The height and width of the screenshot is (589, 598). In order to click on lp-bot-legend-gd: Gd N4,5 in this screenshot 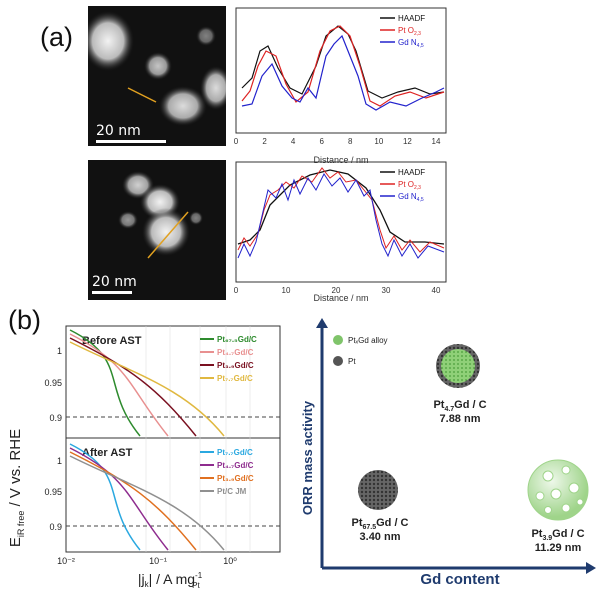, I will do `click(411, 197)`.